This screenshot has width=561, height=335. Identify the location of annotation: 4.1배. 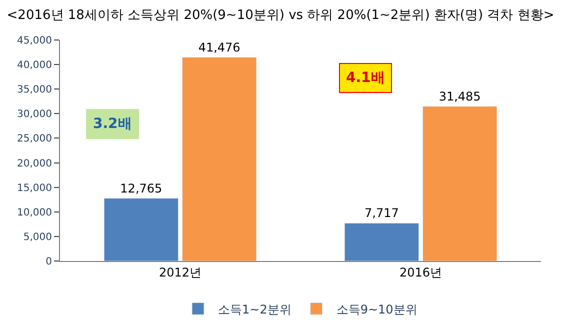
(365, 78).